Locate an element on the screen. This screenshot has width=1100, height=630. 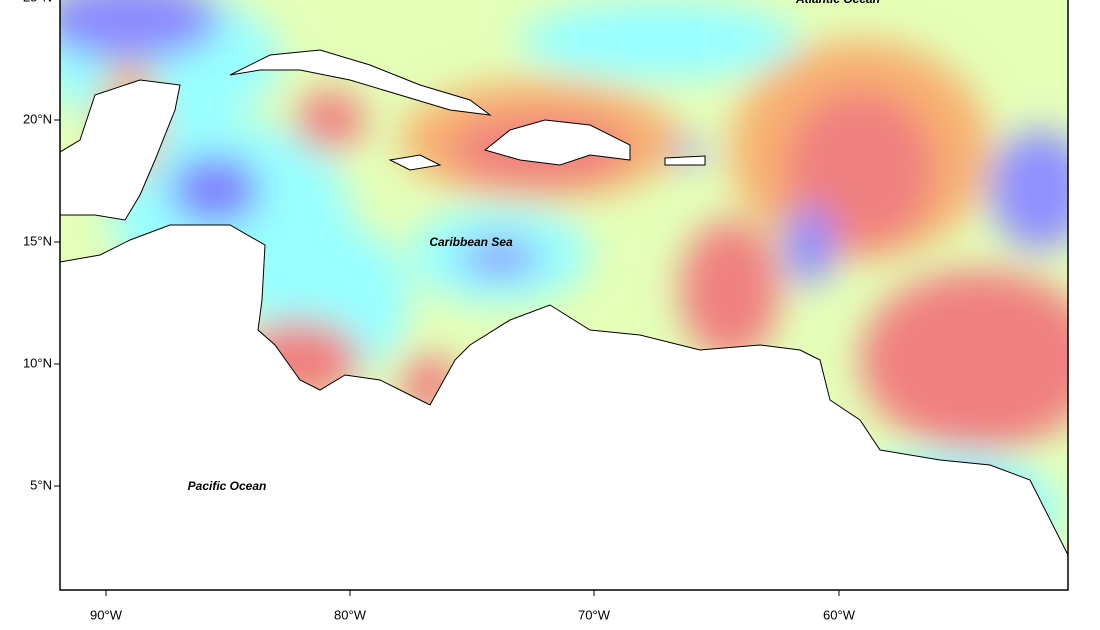
lat-label: 25°N is located at coordinates (37, 2).